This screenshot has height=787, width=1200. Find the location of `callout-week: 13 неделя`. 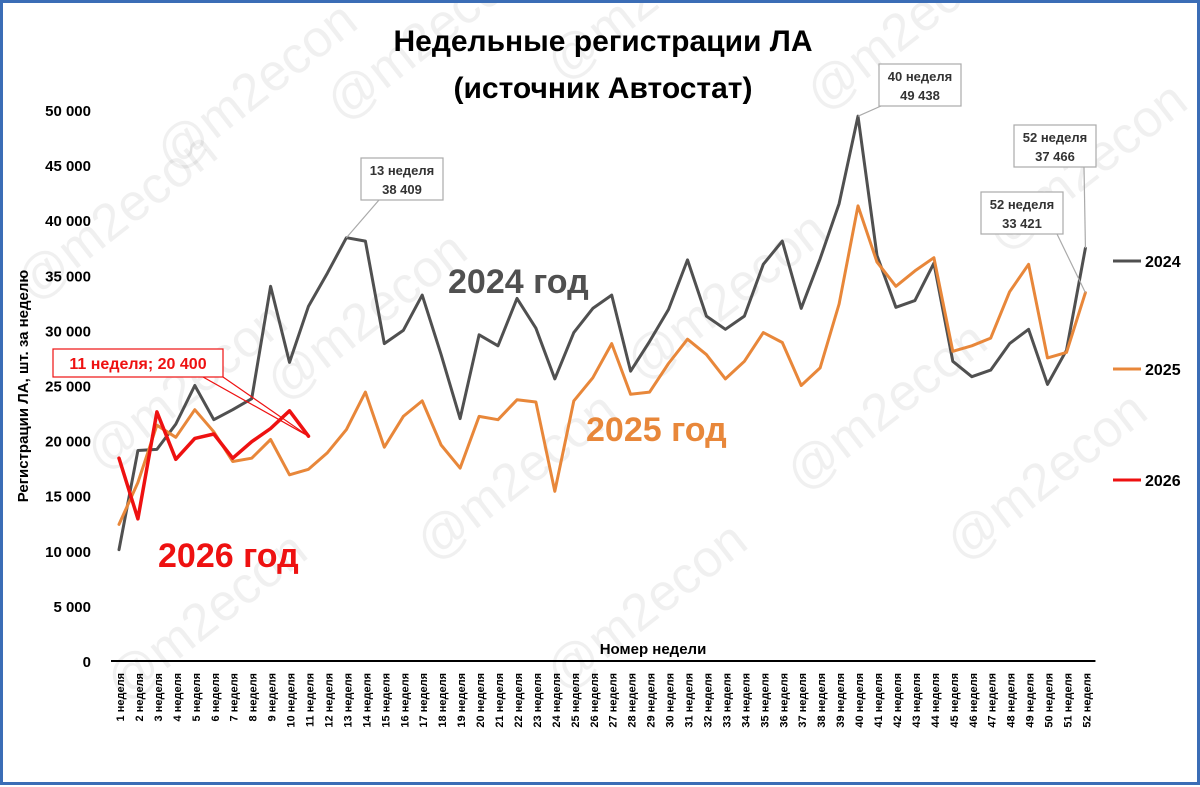

callout-week: 13 неделя is located at coordinates (402, 170).